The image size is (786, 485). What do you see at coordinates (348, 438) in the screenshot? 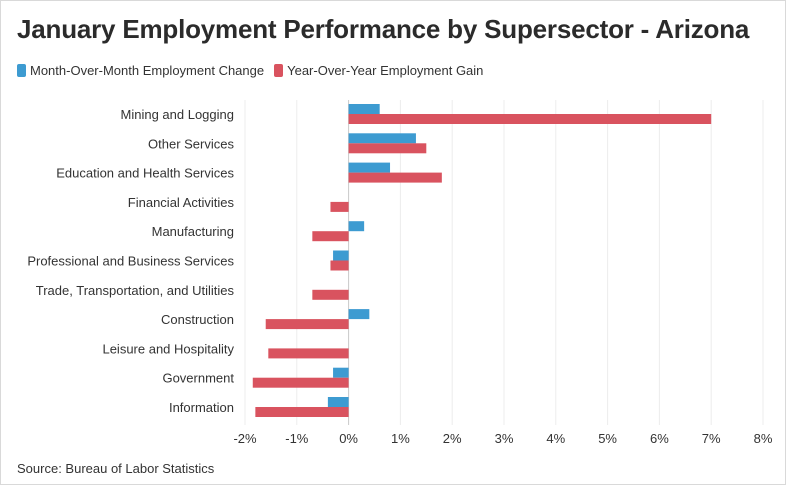
I see `x-tick-label-2: 0%` at bounding box center [348, 438].